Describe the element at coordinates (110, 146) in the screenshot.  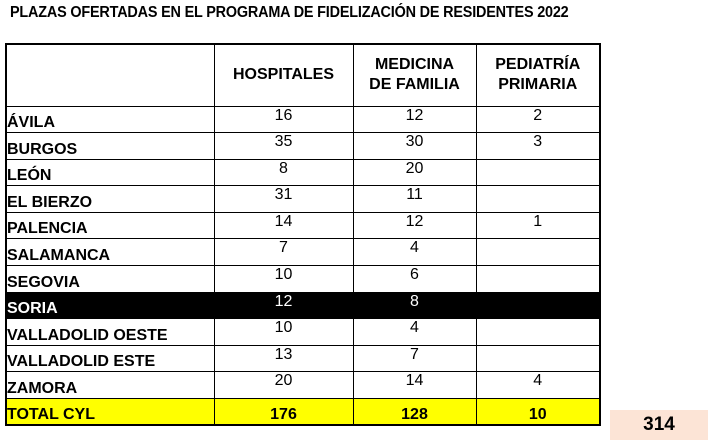
I see `row-name: BURGOS` at that location.